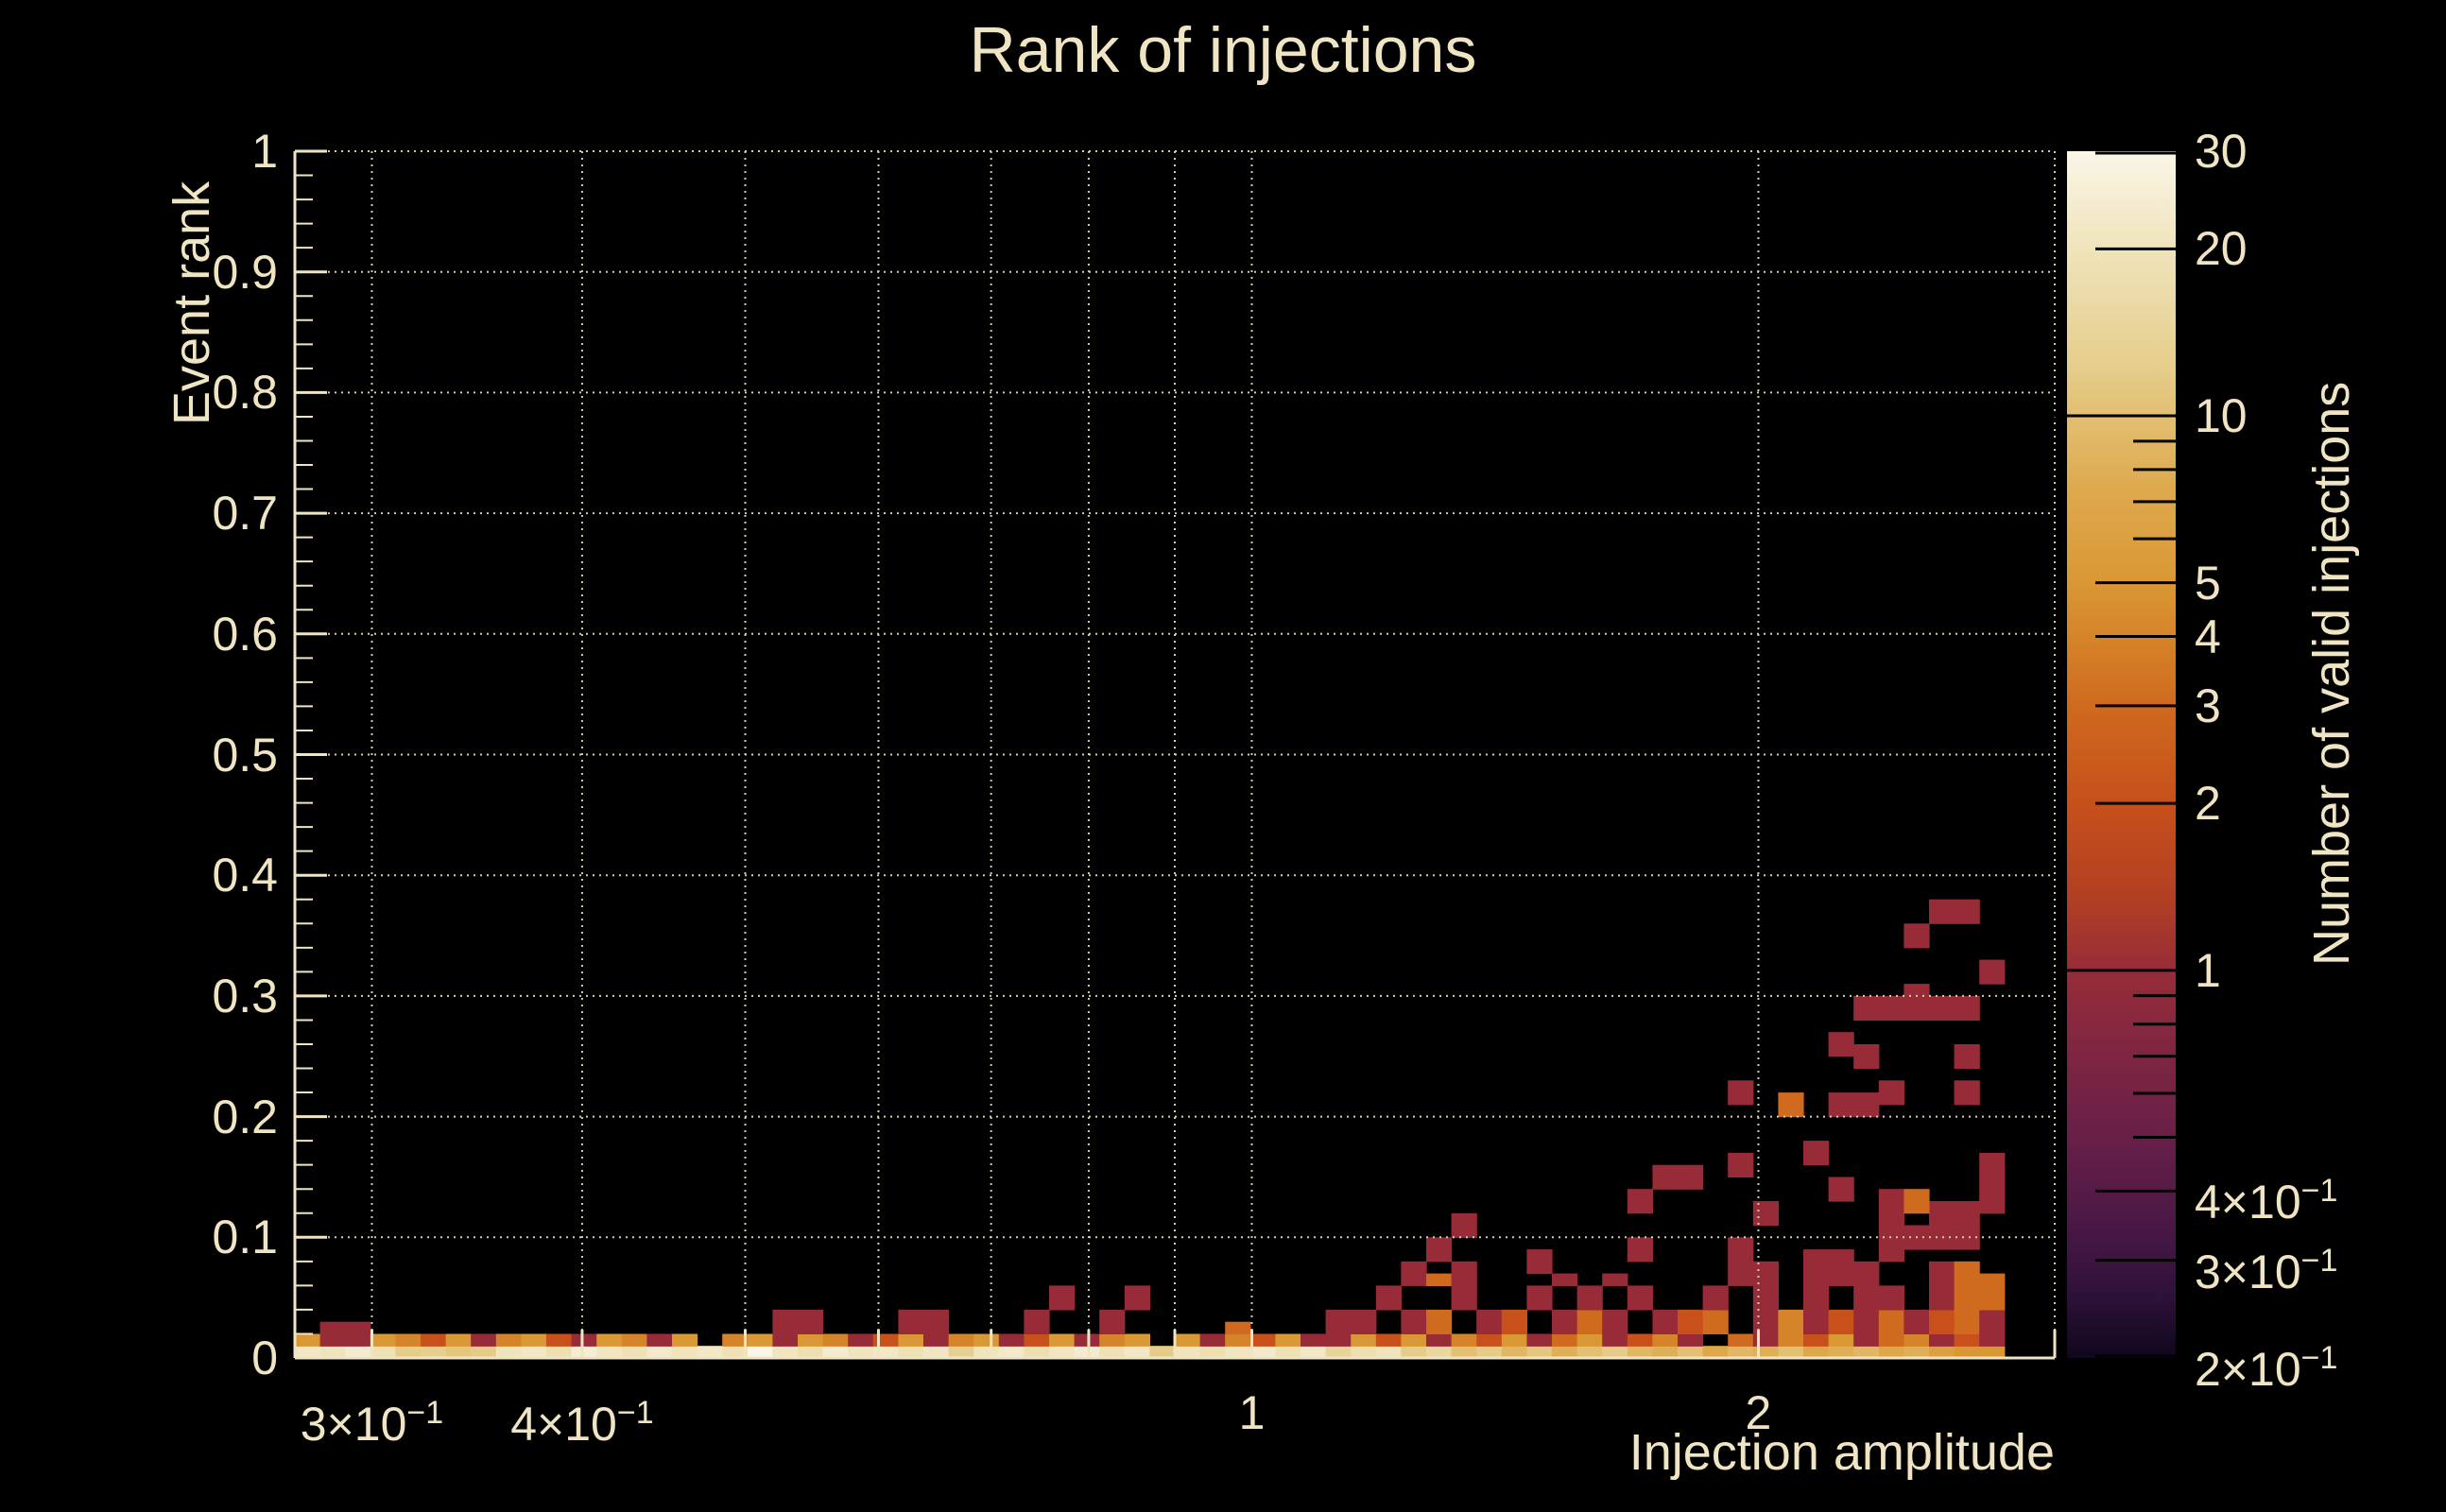 The image size is (2446, 1512). I want to click on y-tick-label: 0, so click(264, 1358).